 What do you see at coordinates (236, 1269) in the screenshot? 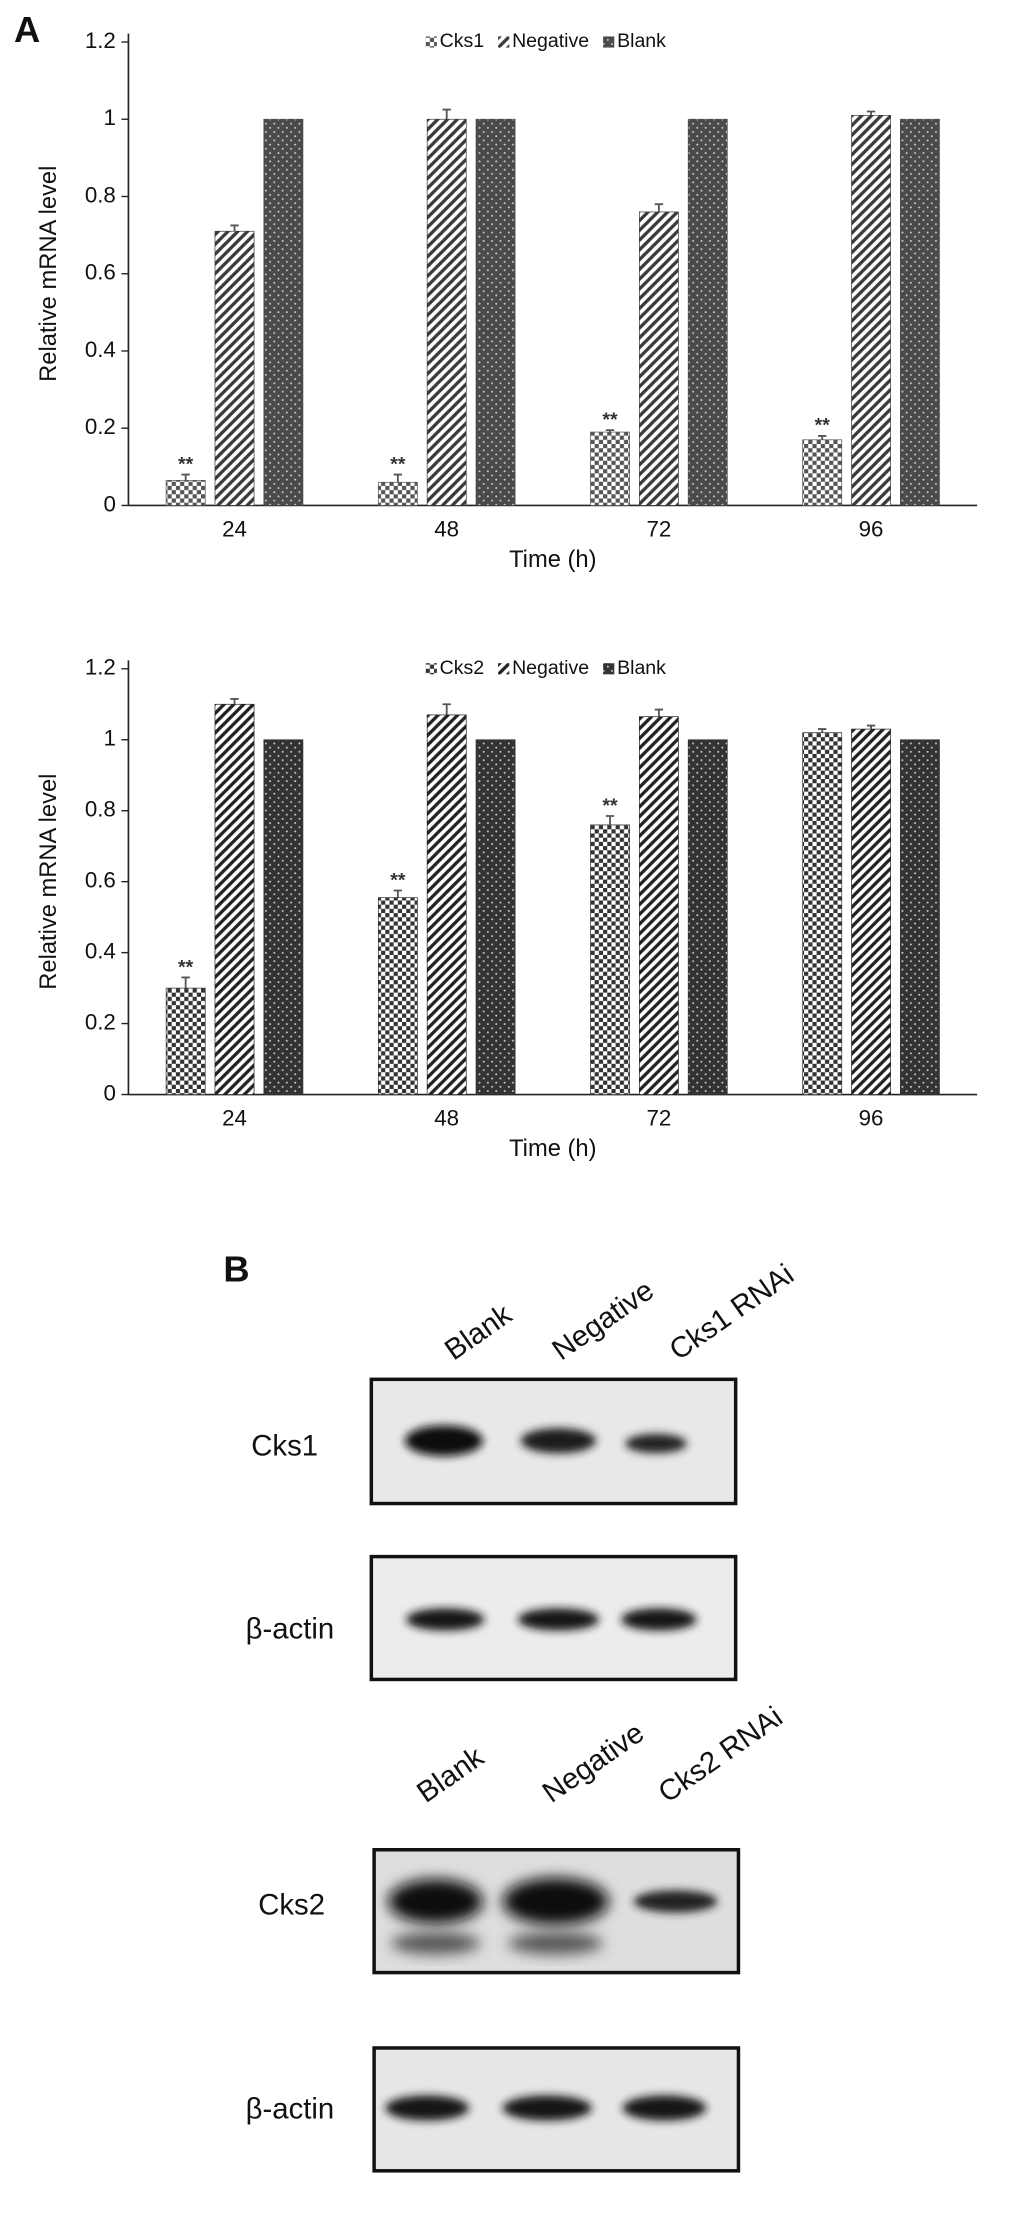
I see `panel-label: B` at bounding box center [236, 1269].